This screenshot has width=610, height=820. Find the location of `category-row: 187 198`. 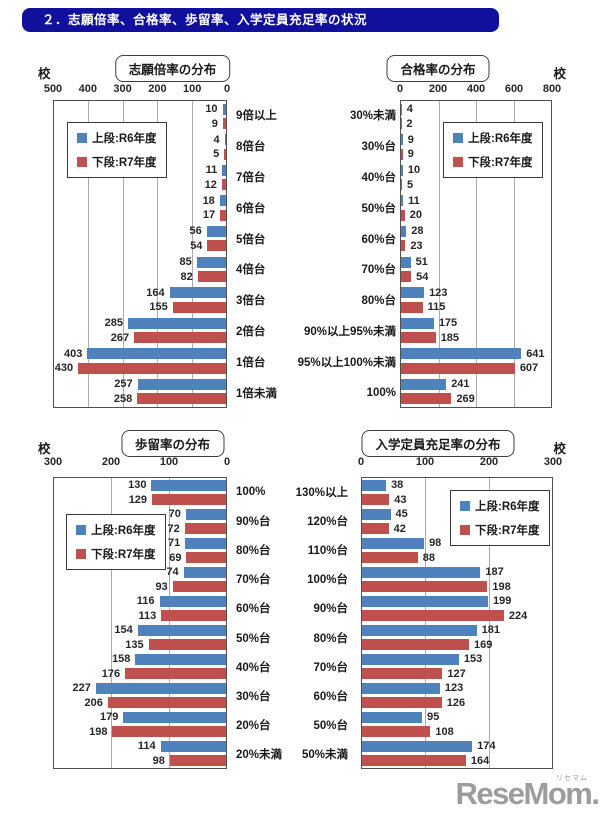

category-row: 187 198 is located at coordinates (457, 579).